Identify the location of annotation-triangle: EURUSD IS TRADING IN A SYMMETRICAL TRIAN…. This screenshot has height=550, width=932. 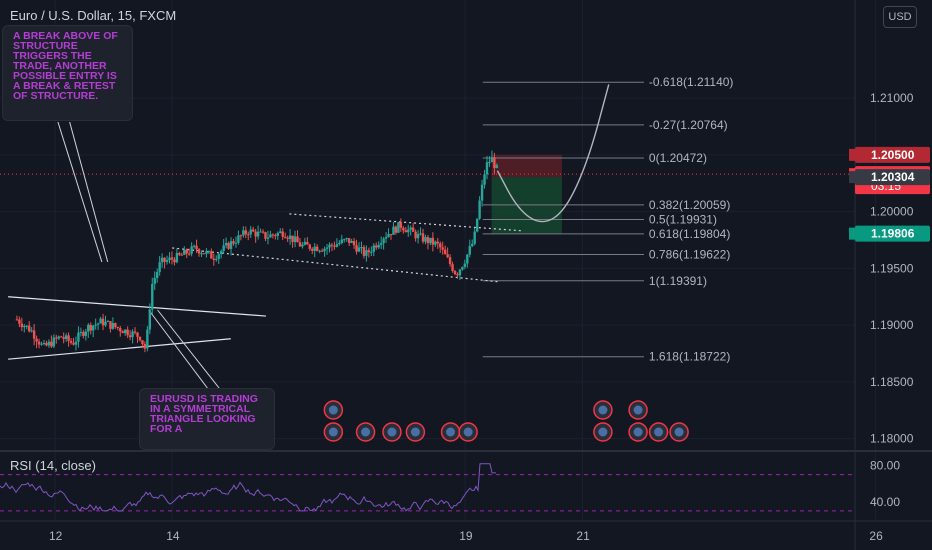
(207, 419).